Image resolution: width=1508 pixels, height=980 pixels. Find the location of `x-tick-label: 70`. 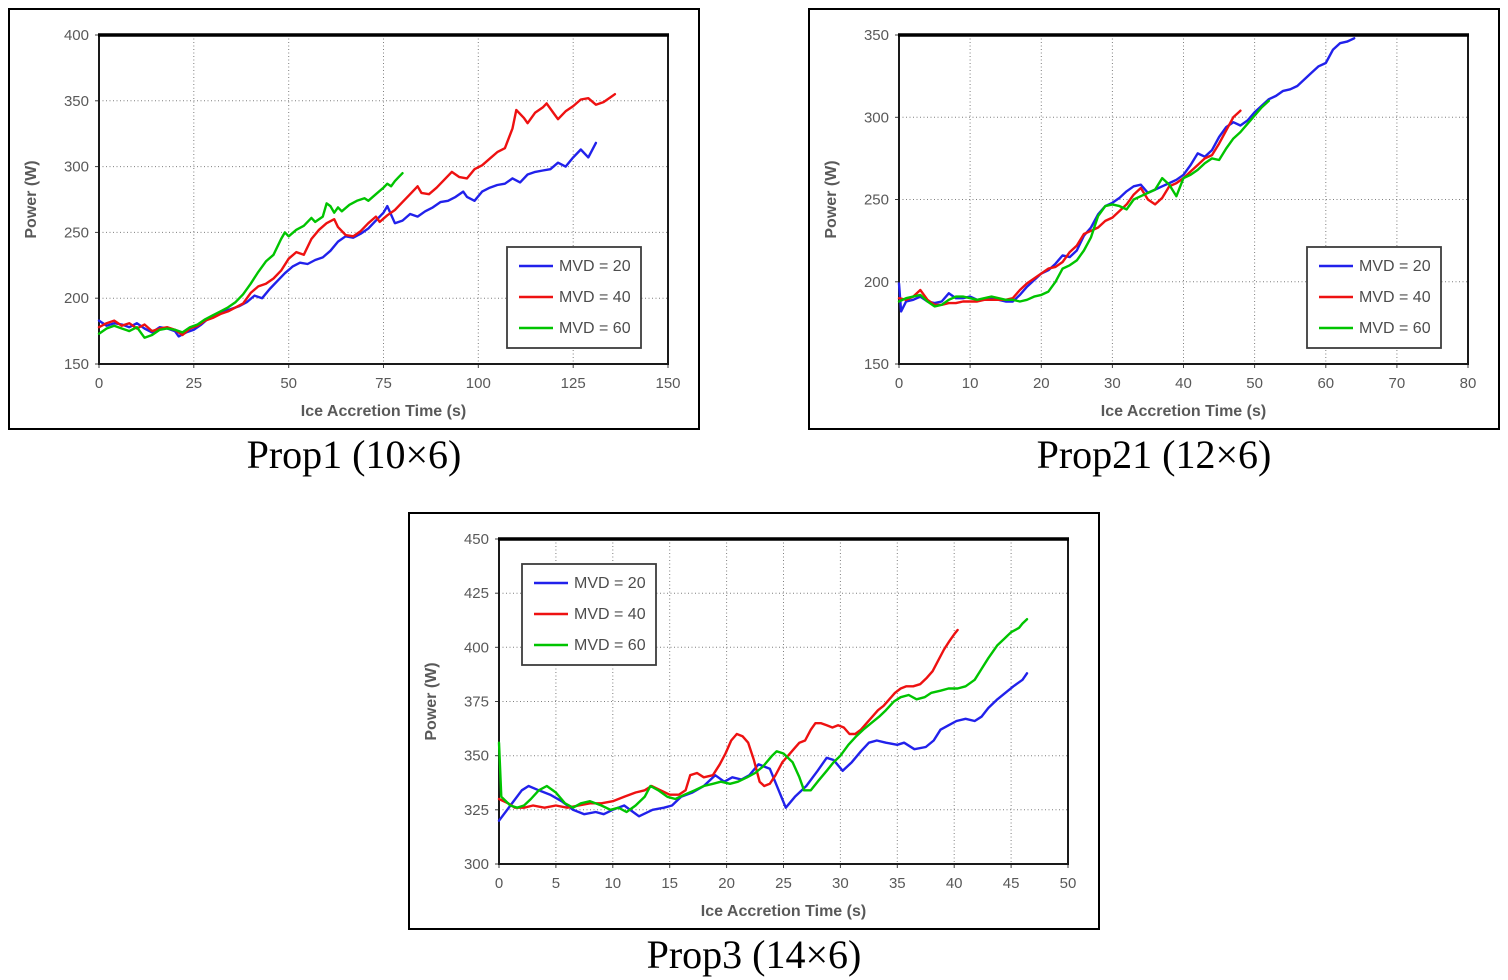

x-tick-label: 70 is located at coordinates (1397, 383).